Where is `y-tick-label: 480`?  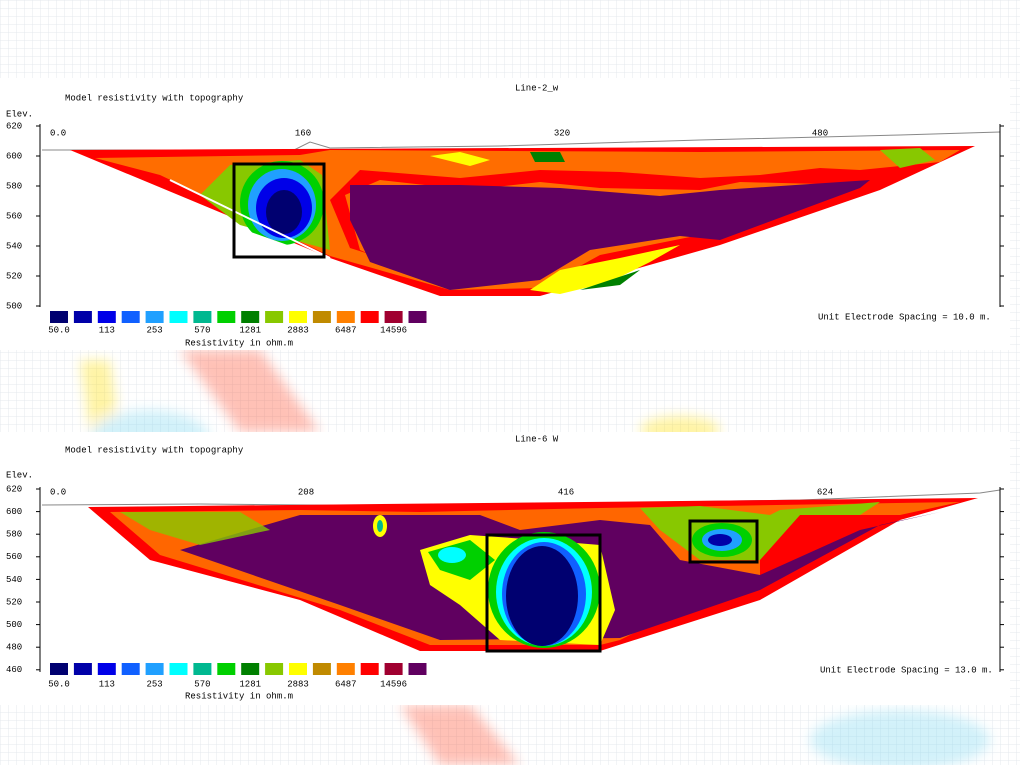 y-tick-label: 480 is located at coordinates (14, 648).